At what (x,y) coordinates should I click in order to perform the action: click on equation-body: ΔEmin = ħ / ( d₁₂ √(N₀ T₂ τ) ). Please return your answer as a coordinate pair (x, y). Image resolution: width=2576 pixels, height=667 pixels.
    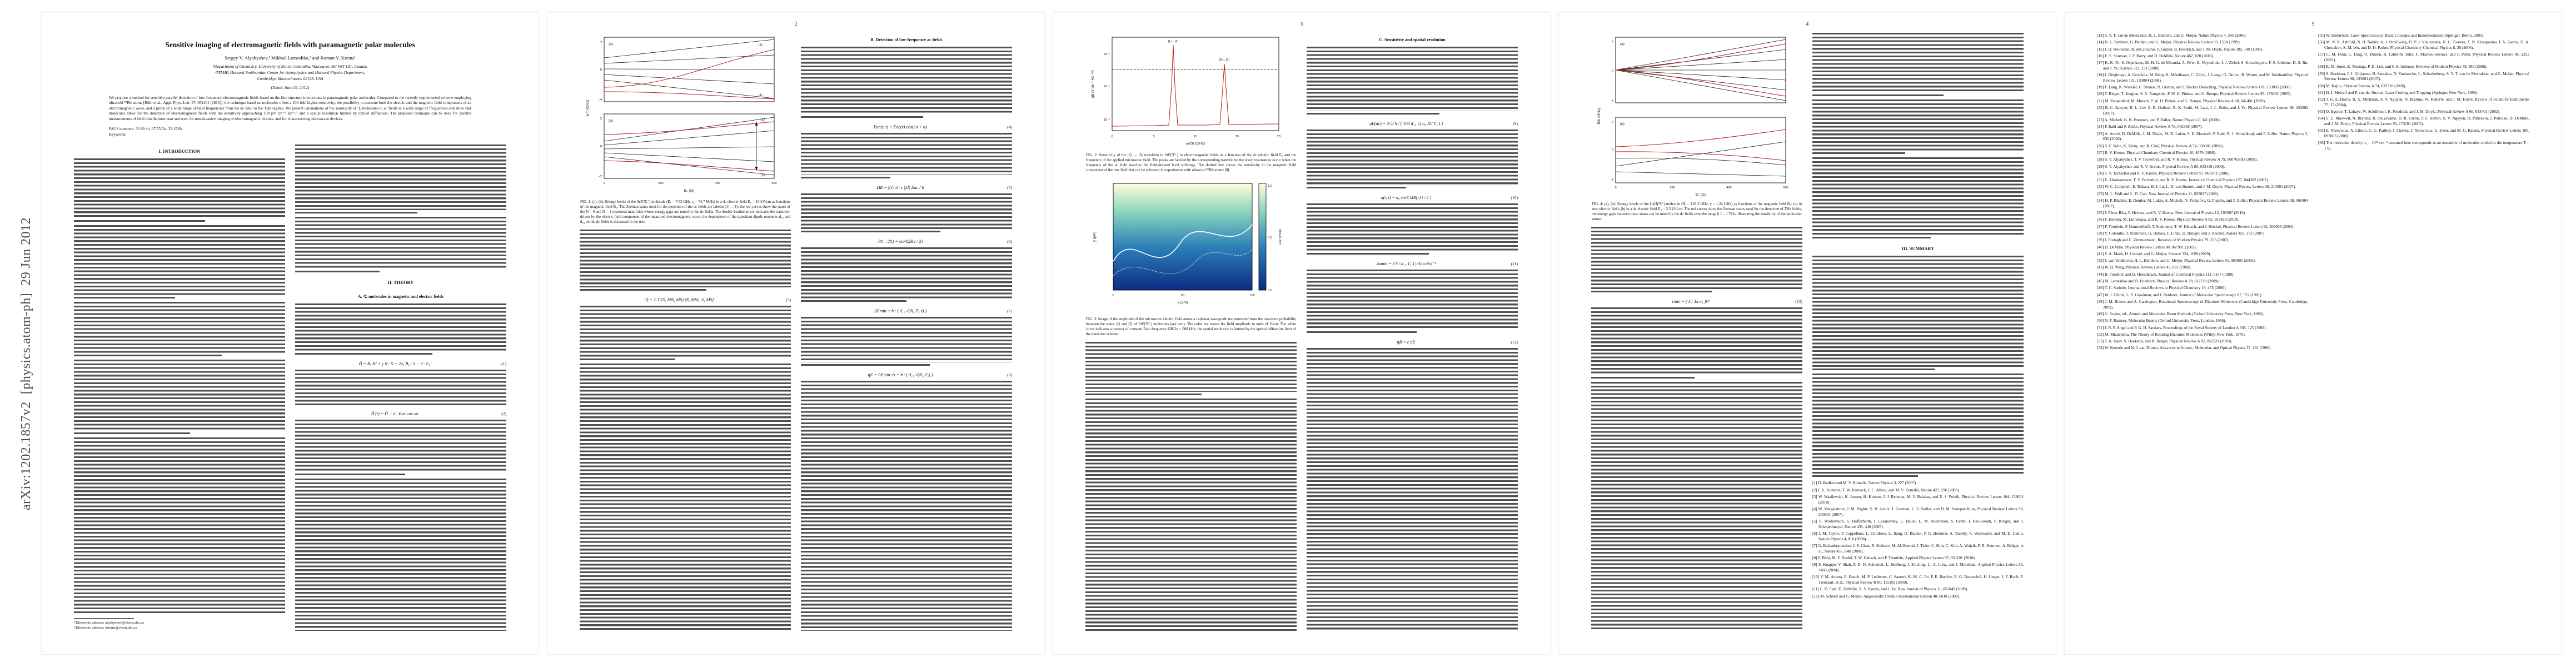
    Looking at the image, I should click on (900, 311).